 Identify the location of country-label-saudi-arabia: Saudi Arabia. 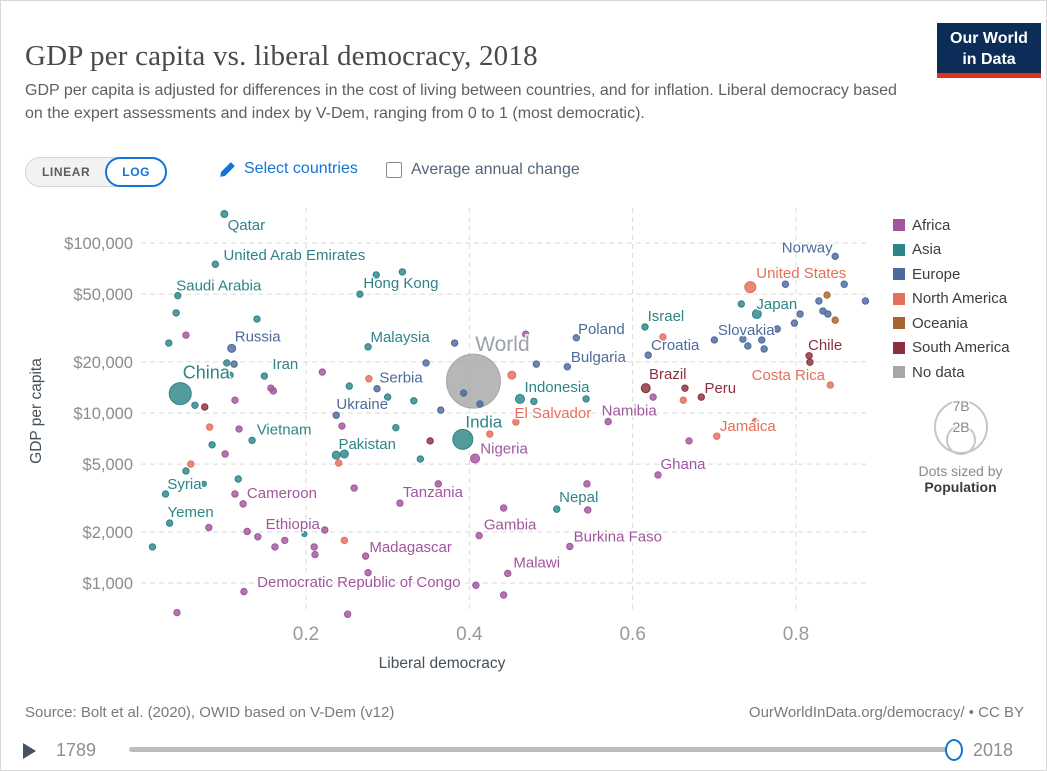
(219, 286).